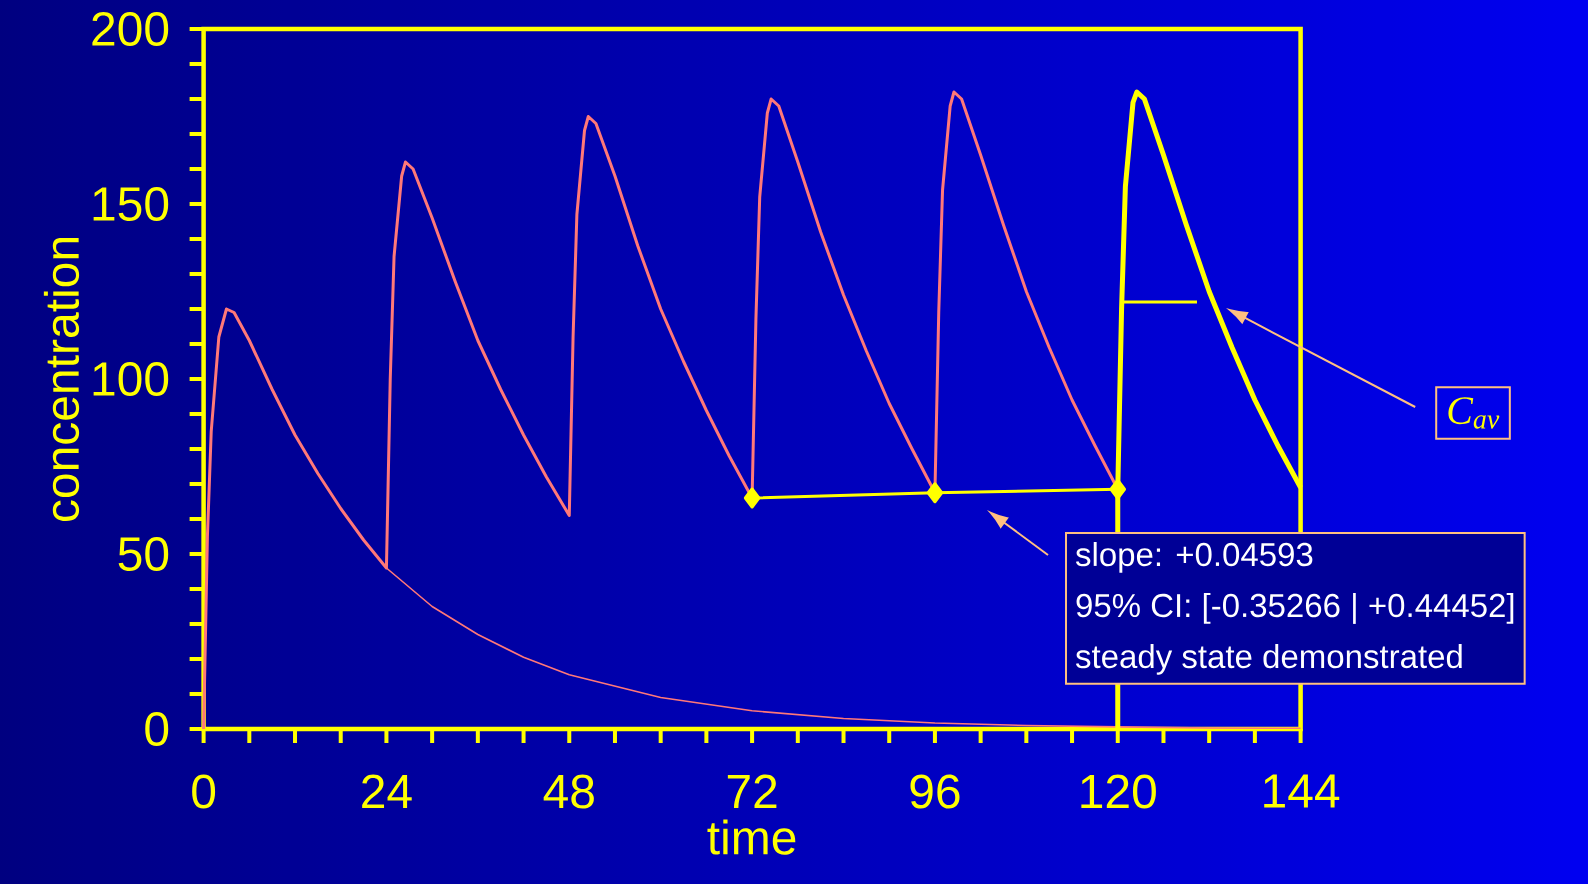  What do you see at coordinates (131, 204) in the screenshot?
I see `y-tick-label: 150` at bounding box center [131, 204].